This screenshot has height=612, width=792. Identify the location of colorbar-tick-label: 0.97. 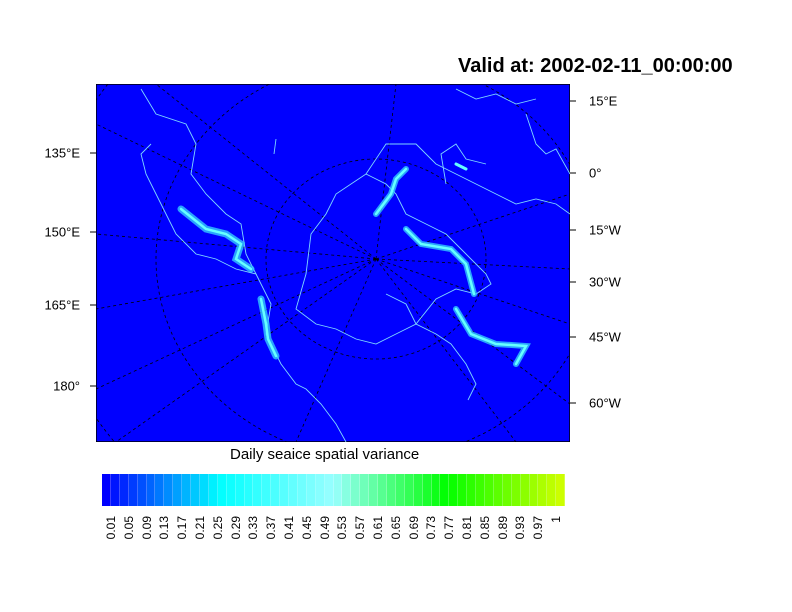
(538, 528).